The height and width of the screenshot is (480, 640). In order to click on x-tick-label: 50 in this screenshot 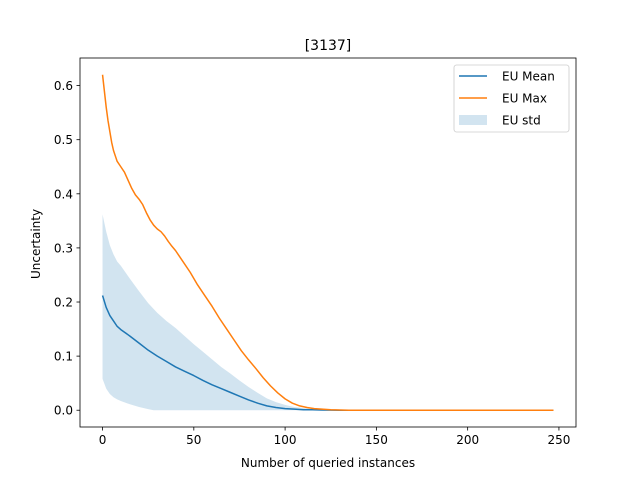, I will do `click(193, 440)`.